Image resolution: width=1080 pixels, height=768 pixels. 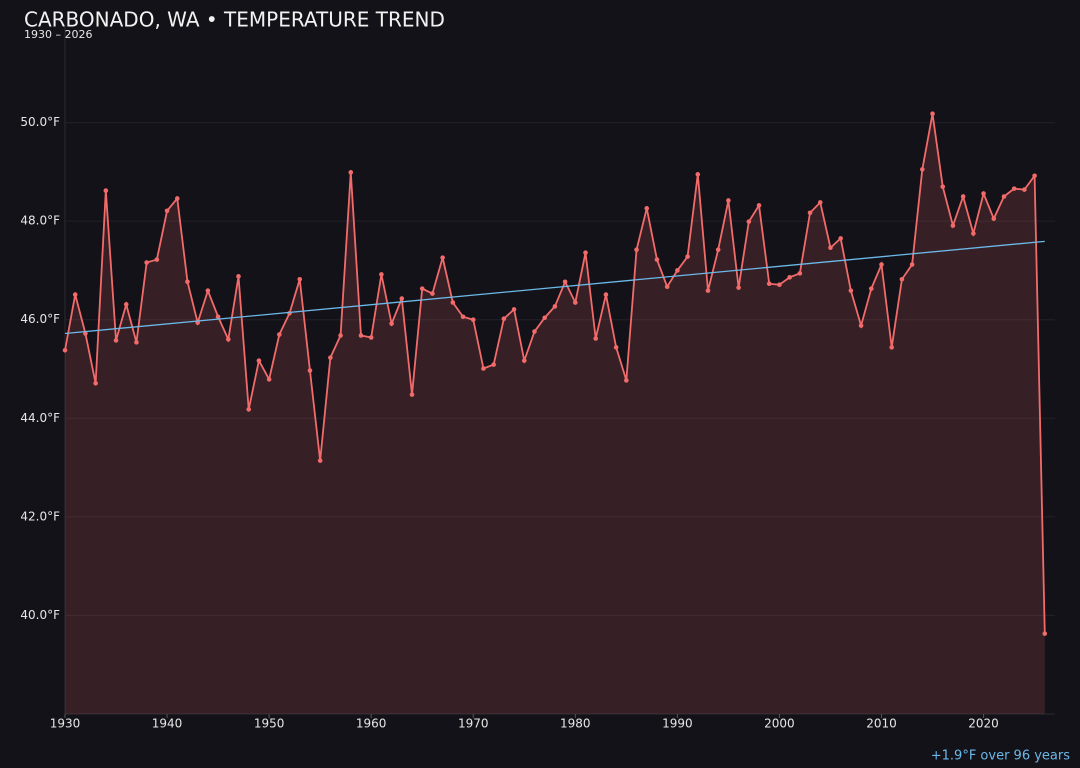 I want to click on x-tick-label: 1970, so click(x=473, y=724).